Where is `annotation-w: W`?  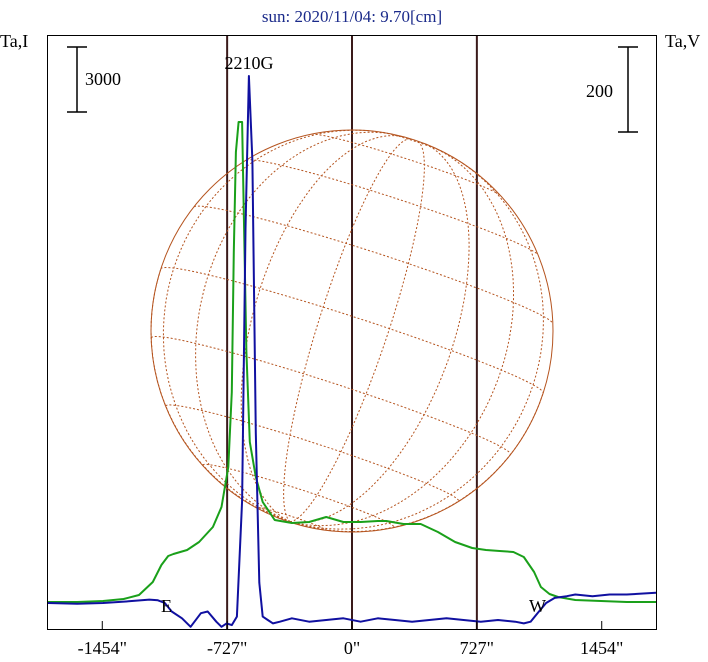 annotation-w: W is located at coordinates (537, 606).